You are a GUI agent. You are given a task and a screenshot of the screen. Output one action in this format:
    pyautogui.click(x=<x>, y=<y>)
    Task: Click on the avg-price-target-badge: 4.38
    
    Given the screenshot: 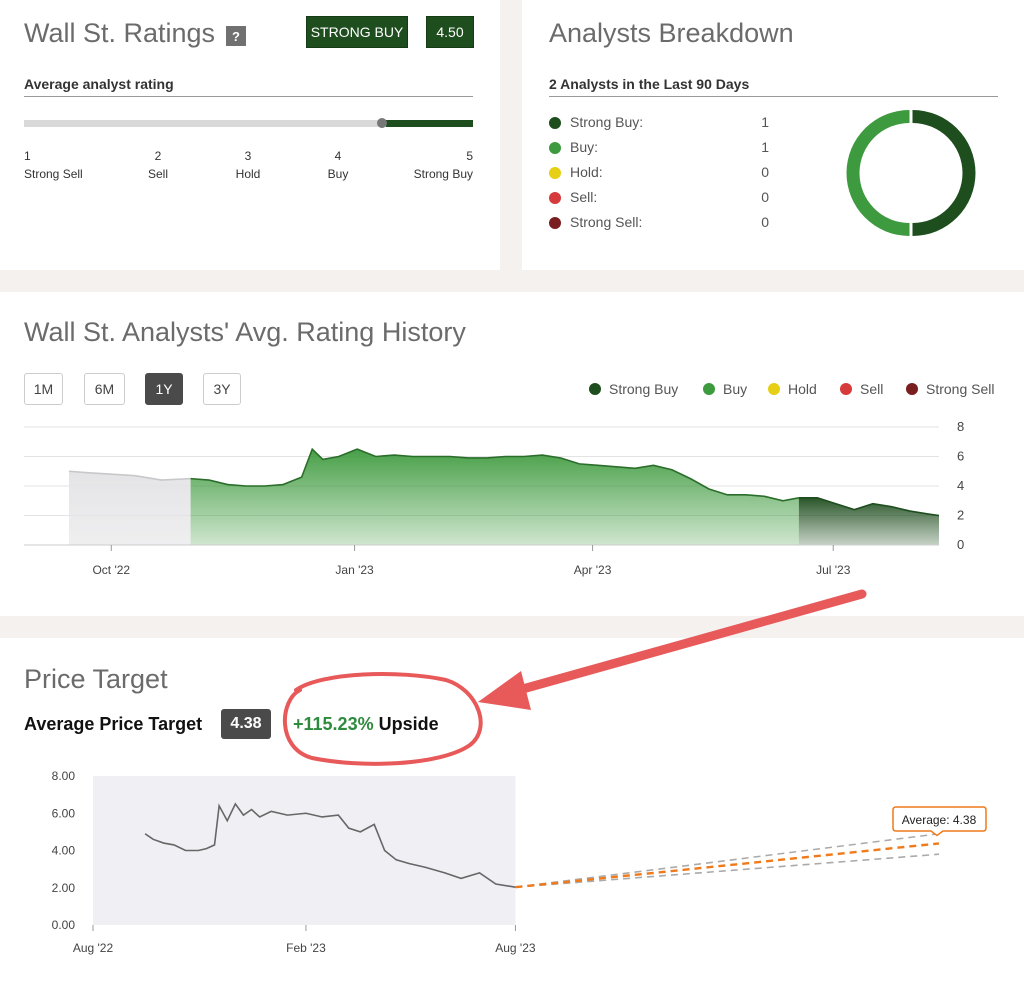 What is the action you would take?
    pyautogui.click(x=246, y=724)
    